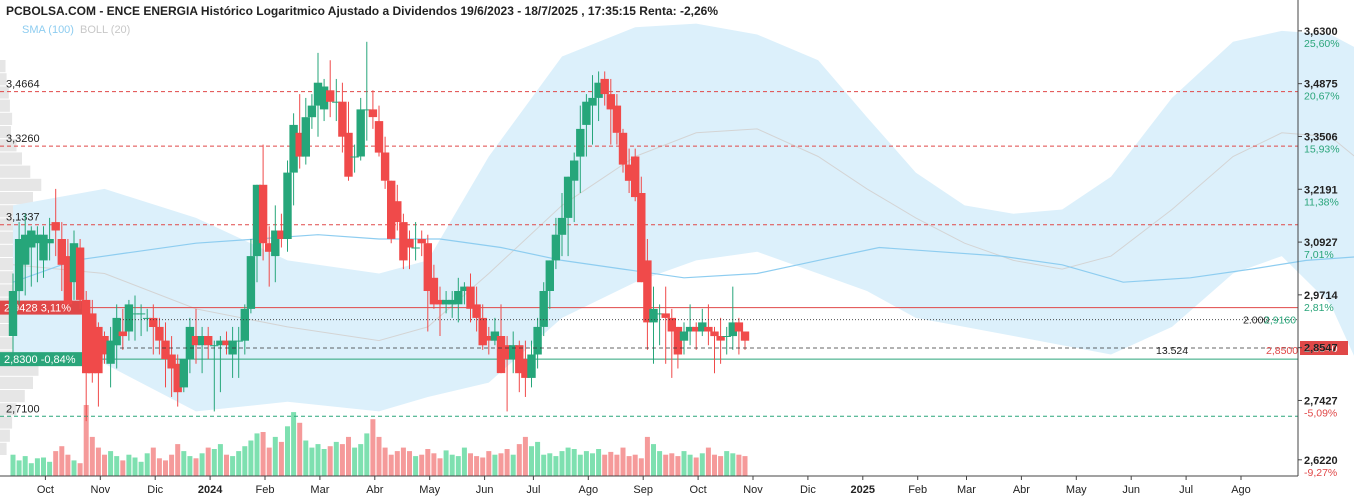  Describe the element at coordinates (1321, 190) in the screenshot. I see `y-tick-label: 3,2191` at that location.